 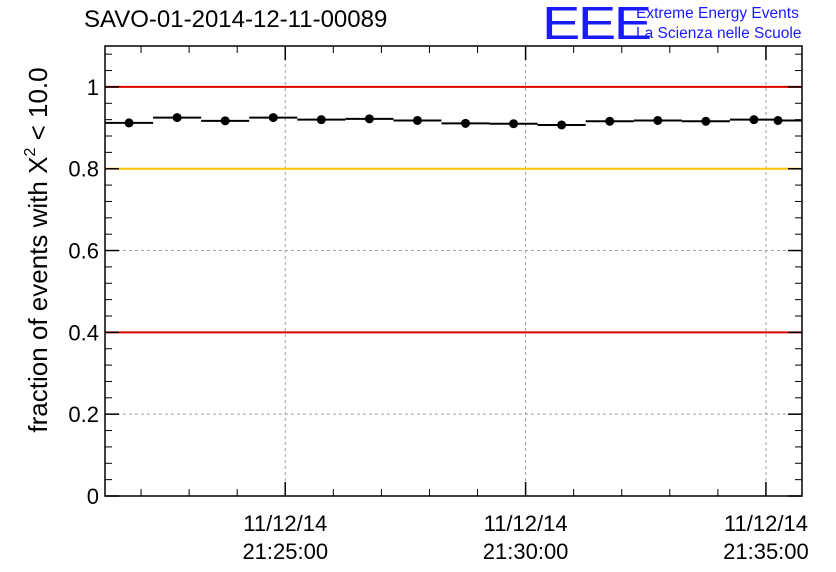 I want to click on logo-line-2: La Scienza nelle Scuole, so click(x=719, y=33).